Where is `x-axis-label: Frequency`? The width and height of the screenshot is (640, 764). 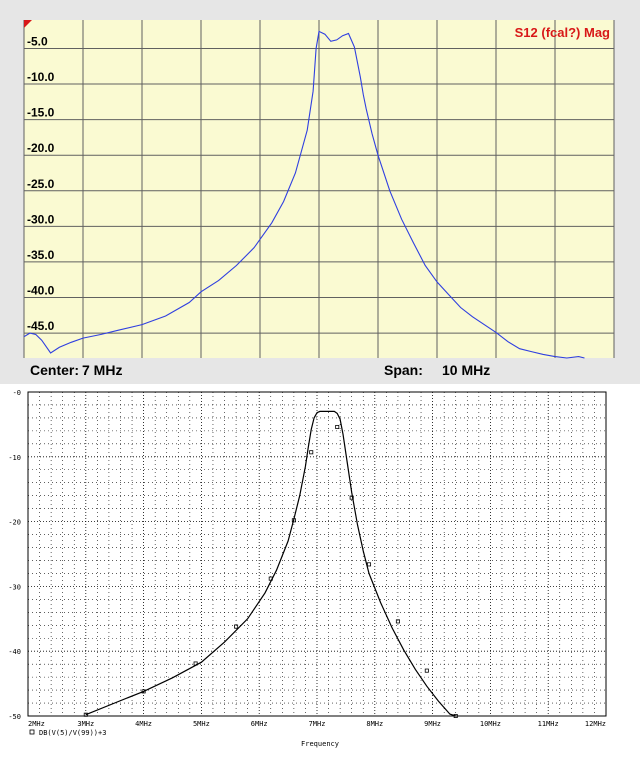 x-axis-label: Frequency is located at coordinates (320, 744).